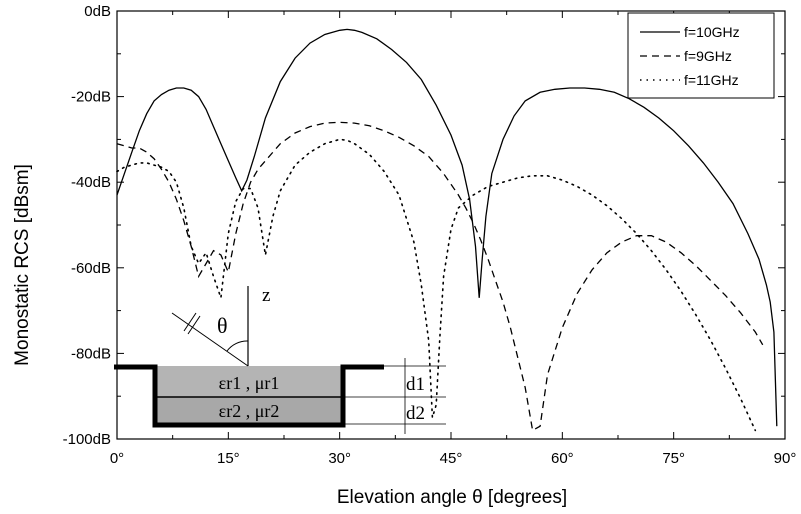  What do you see at coordinates (452, 497) in the screenshot?
I see `x-axis-title: Elevation angle θ [degrees]` at bounding box center [452, 497].